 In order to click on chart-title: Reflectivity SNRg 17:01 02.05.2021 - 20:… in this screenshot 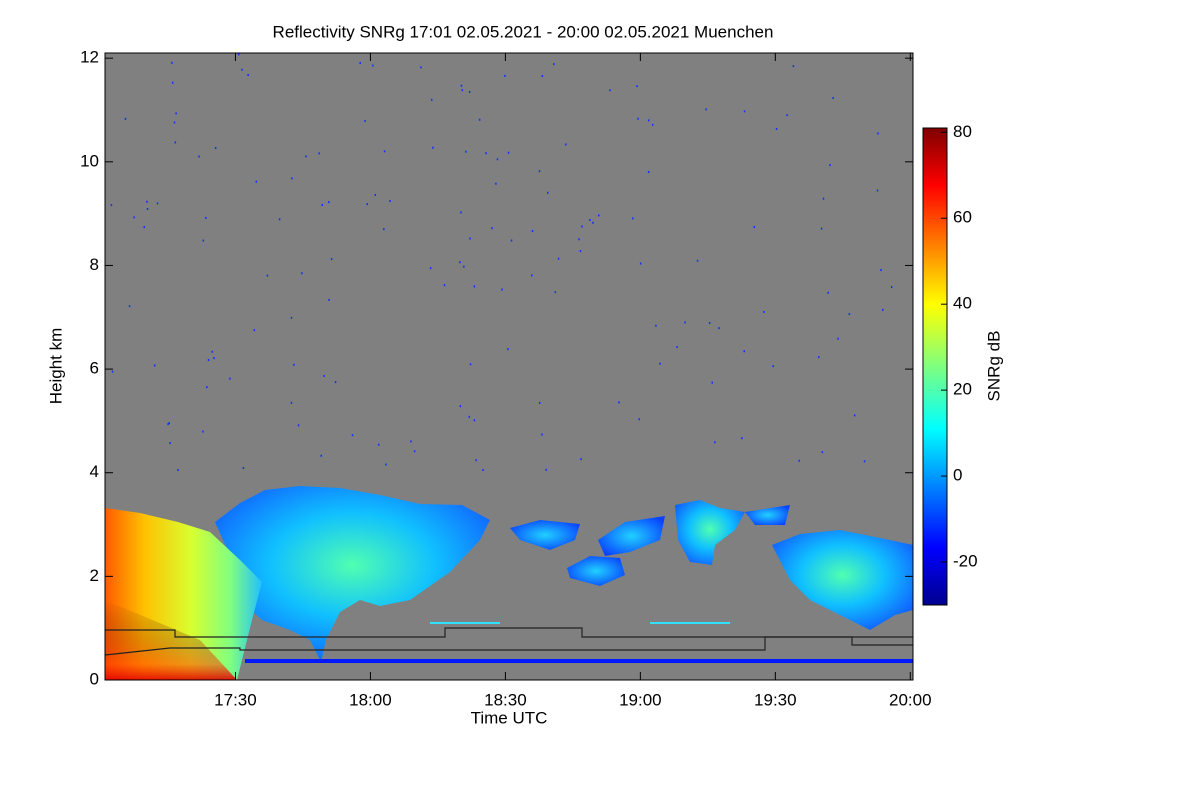, I will do `click(523, 31)`.